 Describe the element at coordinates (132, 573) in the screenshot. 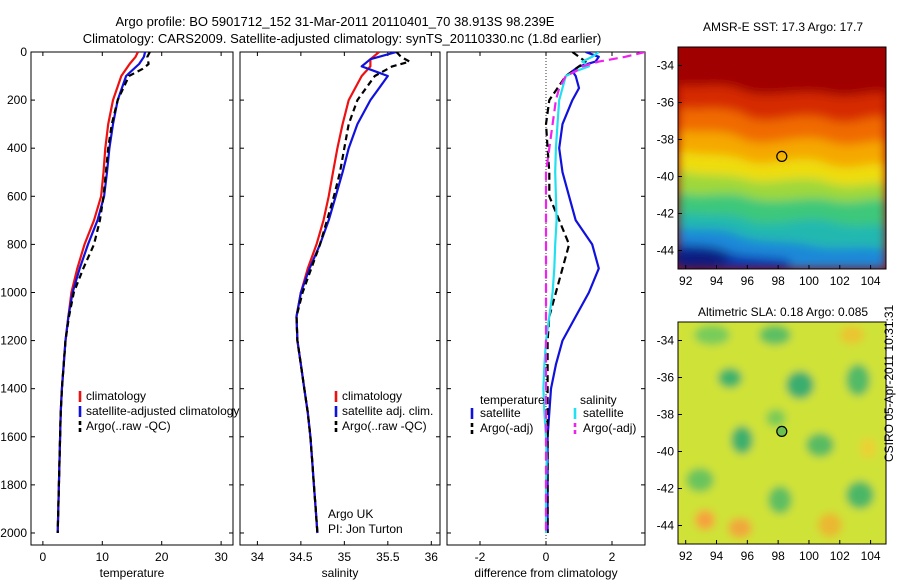

I see `temperature-xlabel: temperature` at that location.